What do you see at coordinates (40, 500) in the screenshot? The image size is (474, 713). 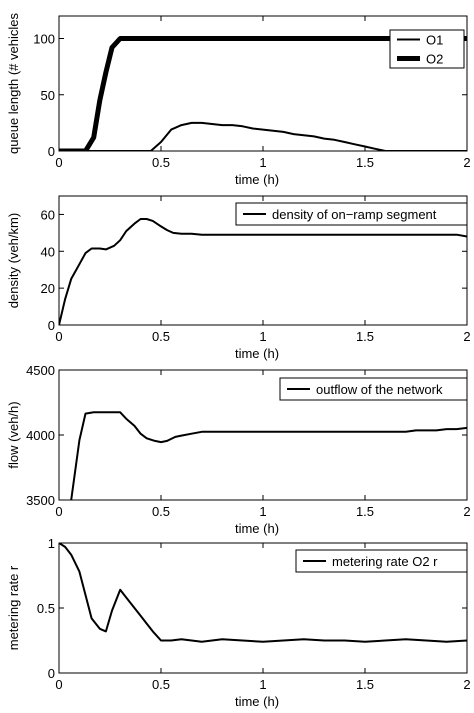 I see `y-tick-label: 3500` at bounding box center [40, 500].